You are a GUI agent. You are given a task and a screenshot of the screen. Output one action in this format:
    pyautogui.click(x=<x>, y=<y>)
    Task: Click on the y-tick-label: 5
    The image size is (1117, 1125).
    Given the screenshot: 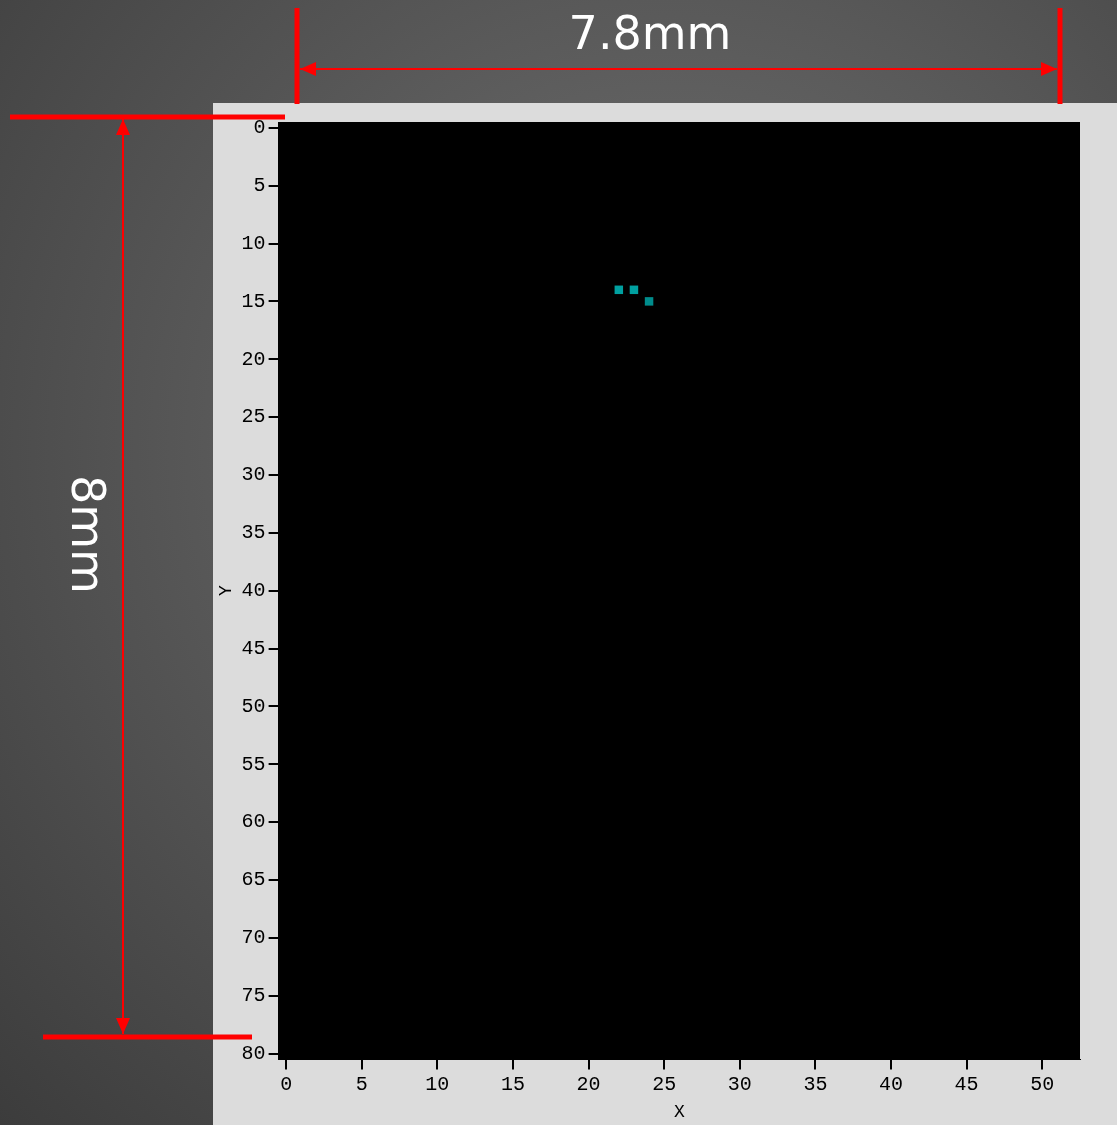 What is the action you would take?
    pyautogui.click(x=259, y=185)
    